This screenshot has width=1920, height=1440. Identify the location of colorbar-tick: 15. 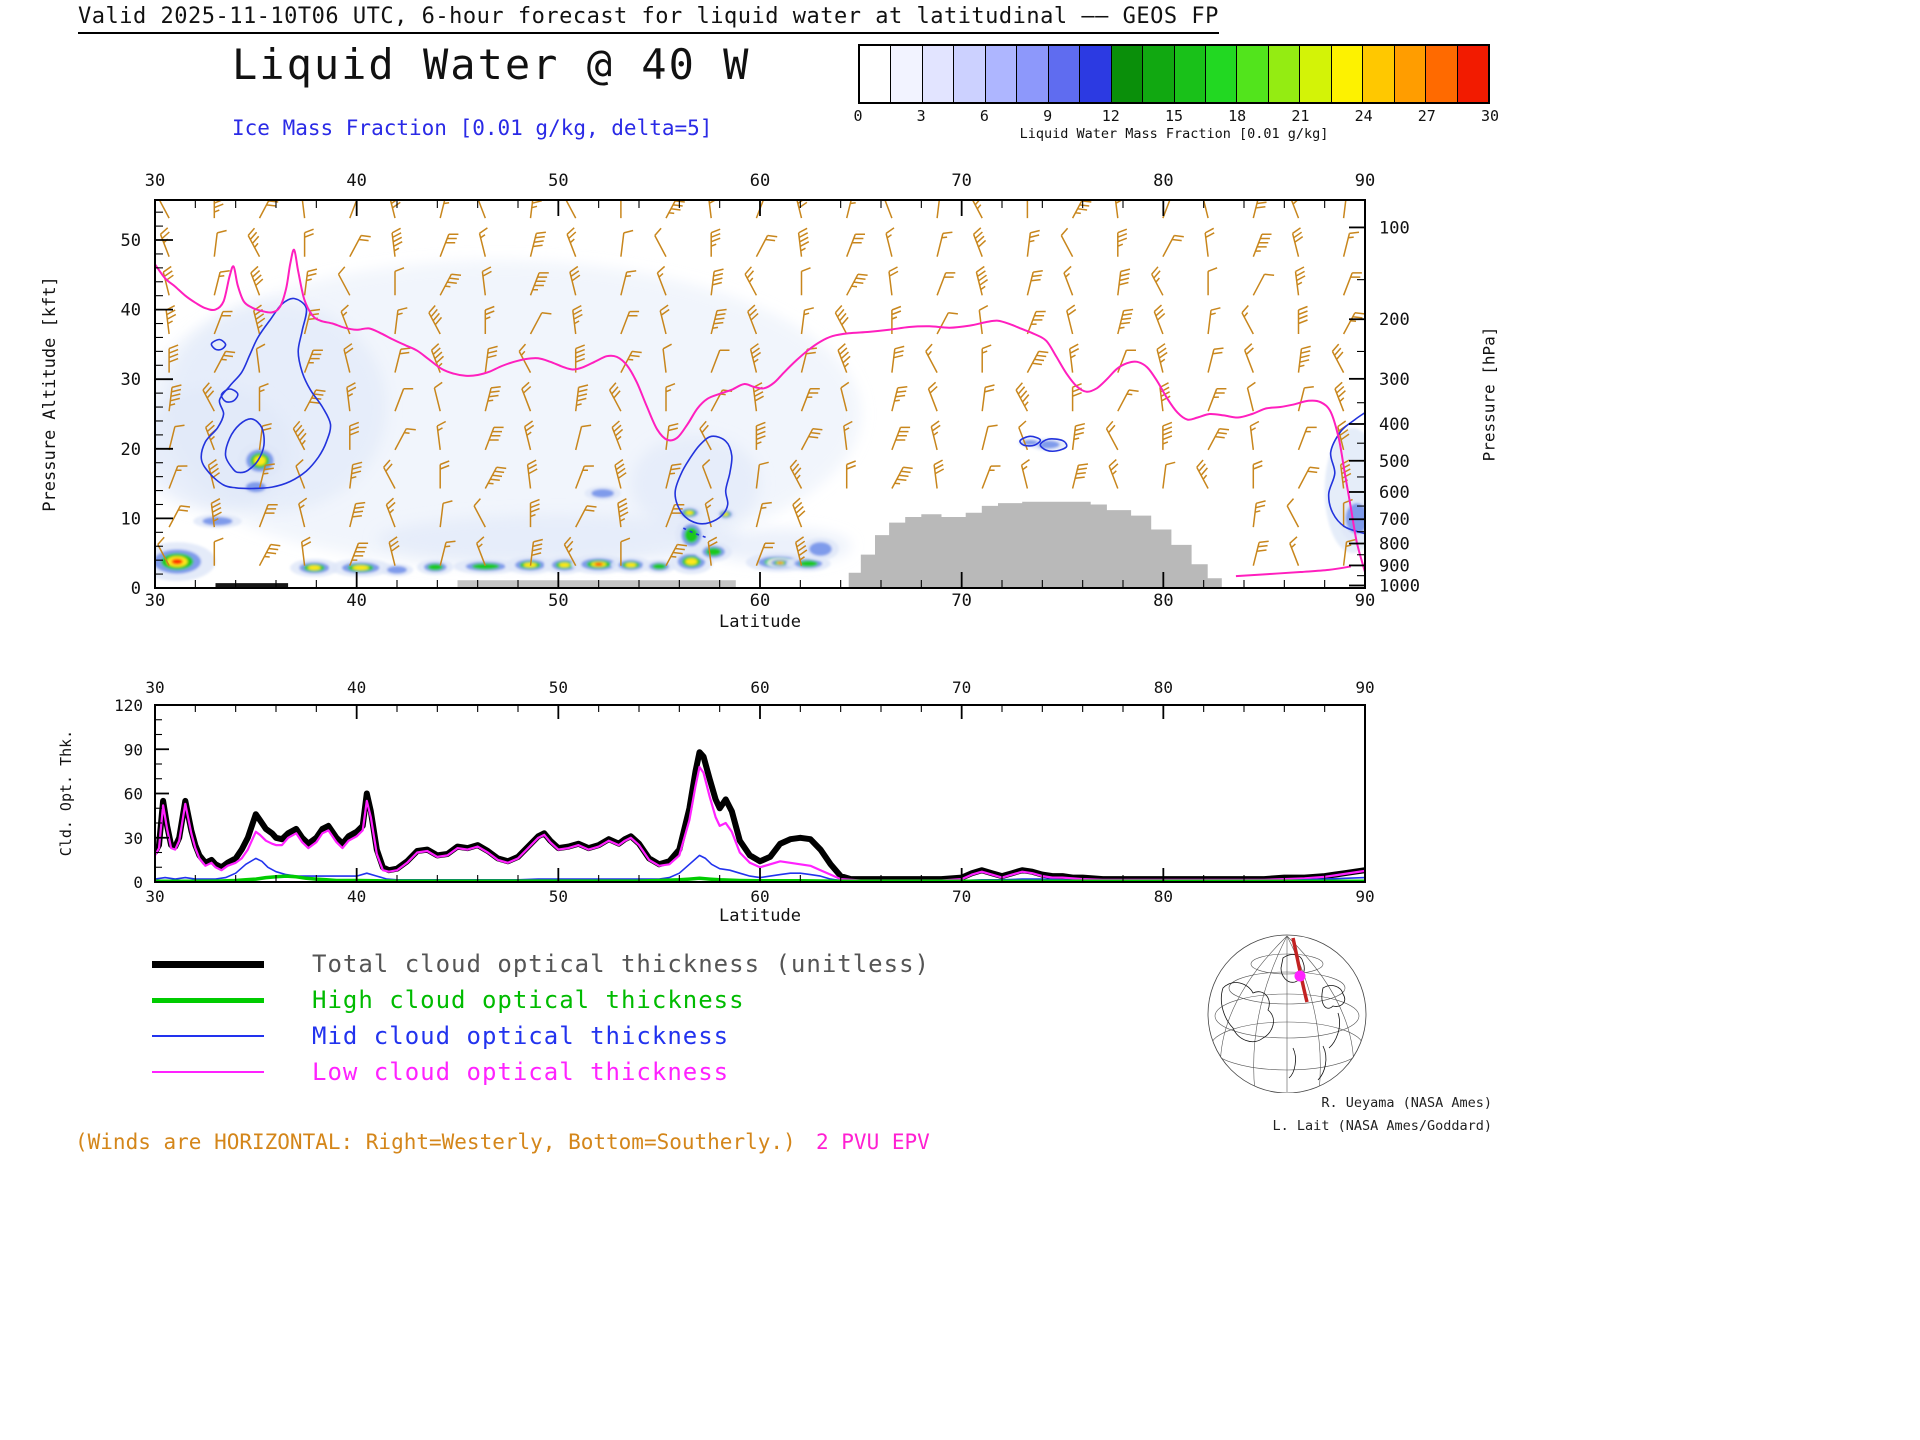
(1174, 116).